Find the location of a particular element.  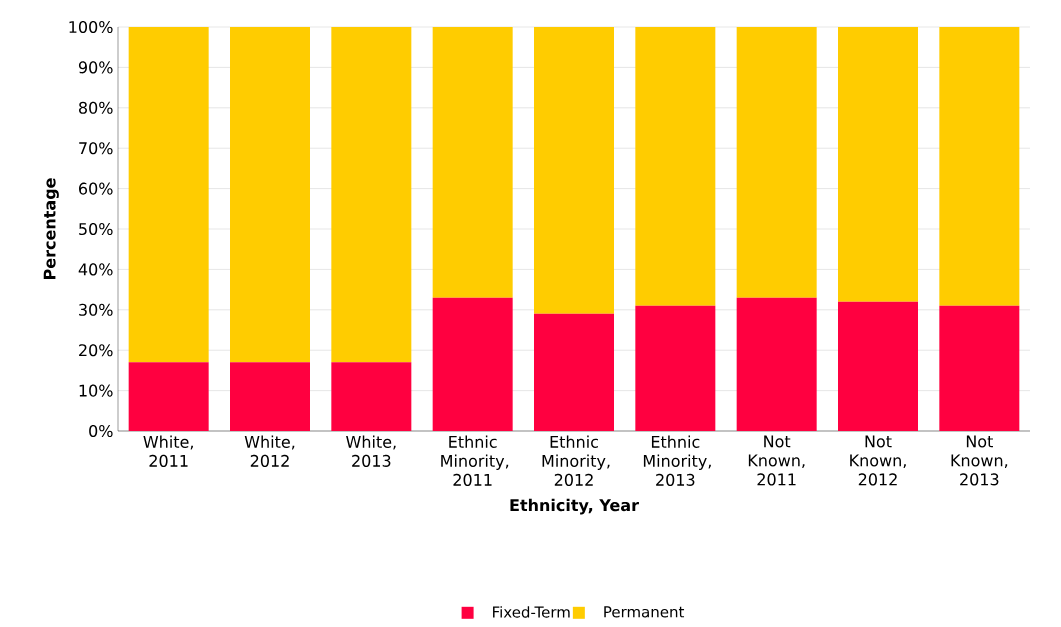

y-tick-label: 60% is located at coordinates (96, 188).